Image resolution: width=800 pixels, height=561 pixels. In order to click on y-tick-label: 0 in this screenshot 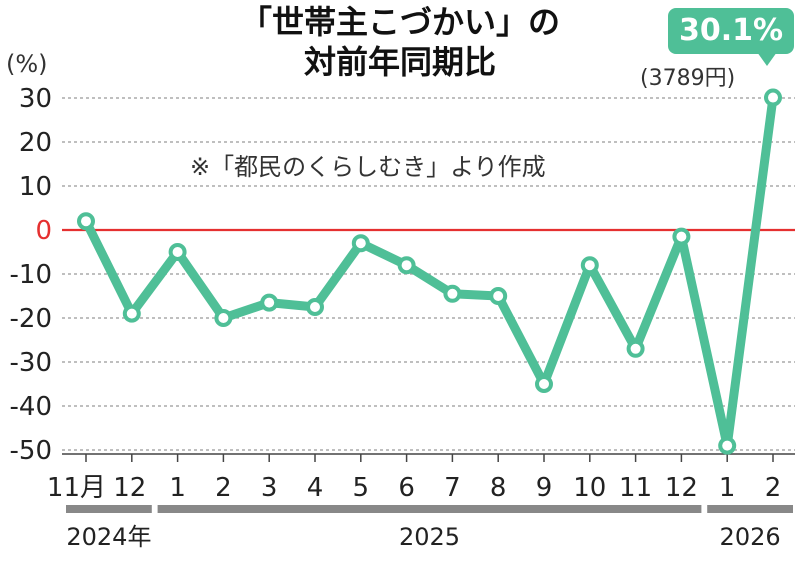, I will do `click(43, 231)`.